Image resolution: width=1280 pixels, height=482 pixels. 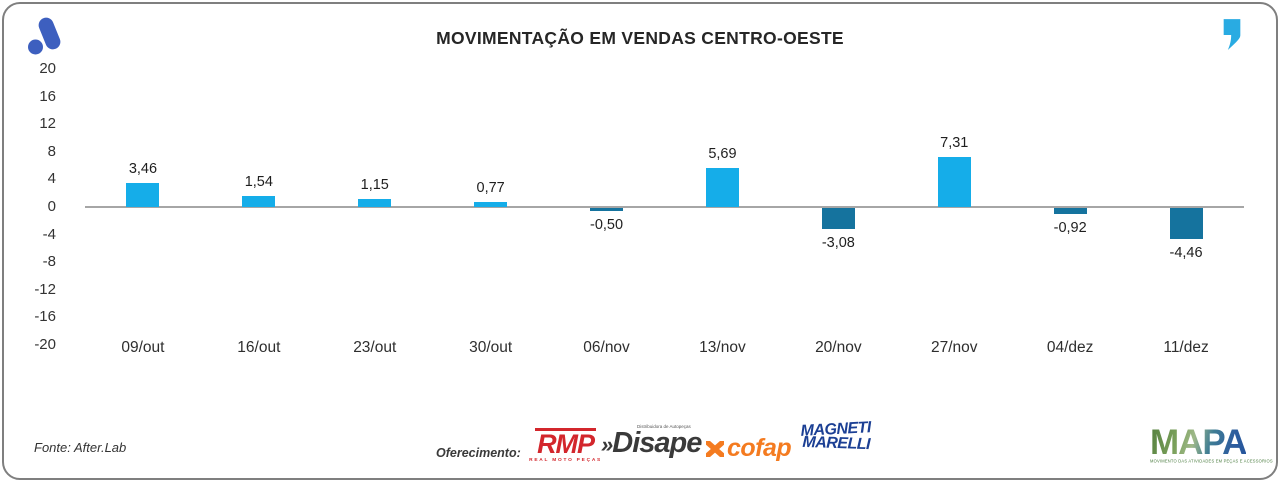 I want to click on rmp-logo-text: RMP, so click(x=566, y=443).